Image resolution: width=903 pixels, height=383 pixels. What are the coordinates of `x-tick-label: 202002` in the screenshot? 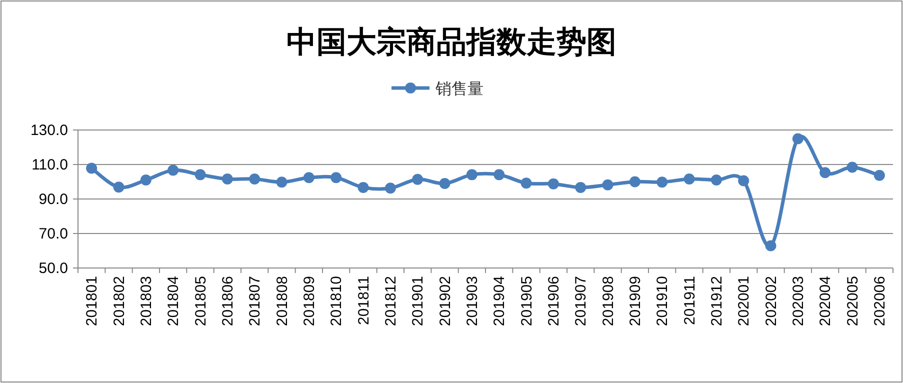 It's located at (771, 301).